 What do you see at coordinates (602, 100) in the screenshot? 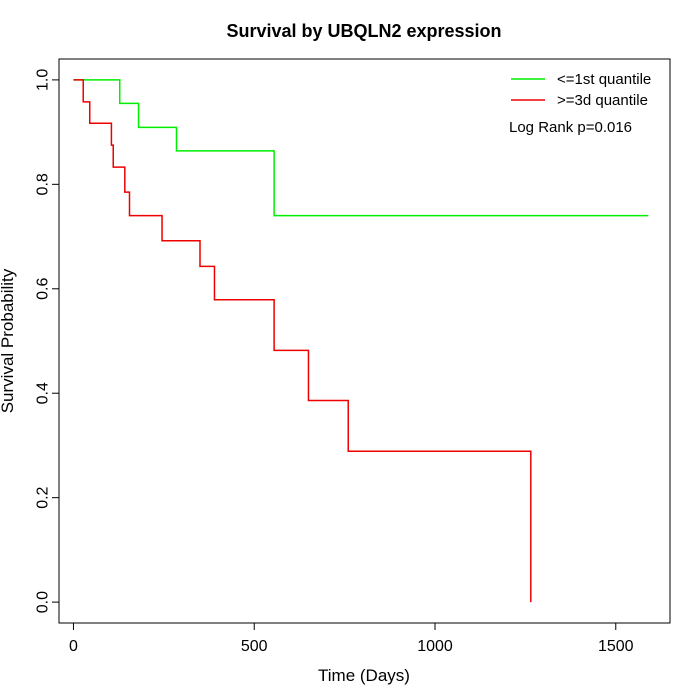
I see `legend-label-high: >=3d quantile` at bounding box center [602, 100].